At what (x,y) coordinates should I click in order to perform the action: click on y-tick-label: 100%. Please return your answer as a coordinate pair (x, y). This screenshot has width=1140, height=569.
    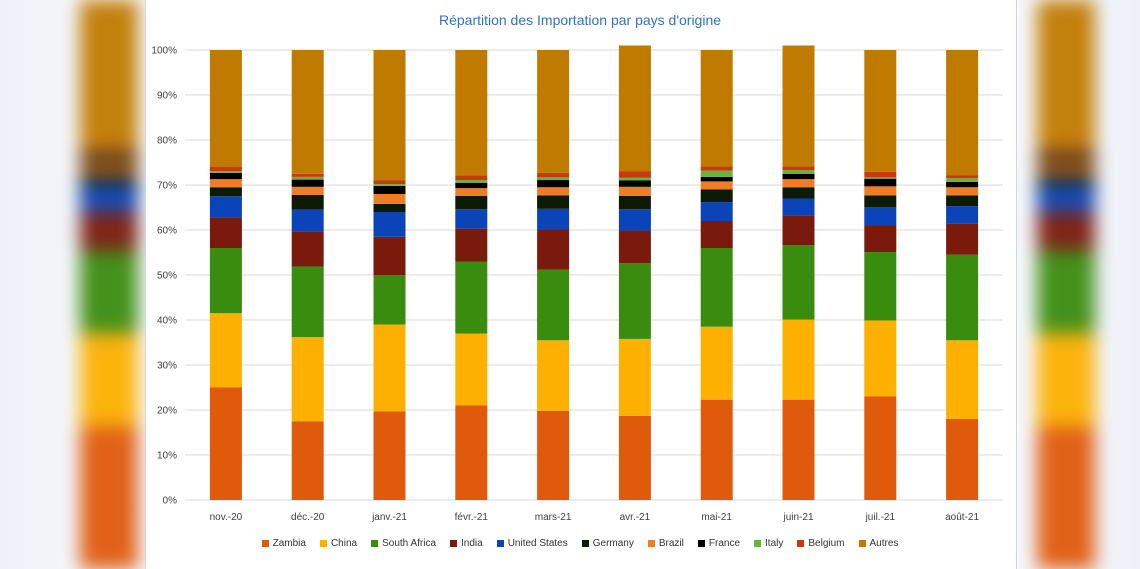
    Looking at the image, I should click on (164, 51).